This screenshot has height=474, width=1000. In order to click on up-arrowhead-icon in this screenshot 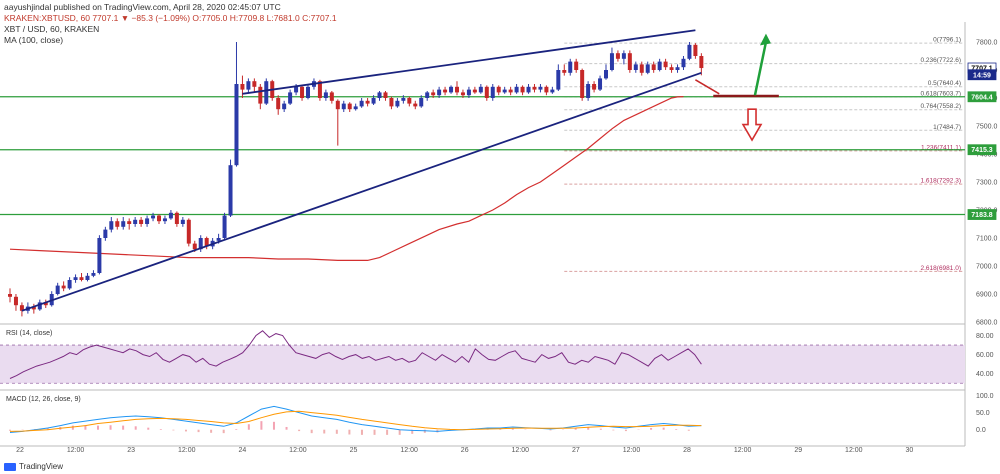, I will do `click(765, 39)`.